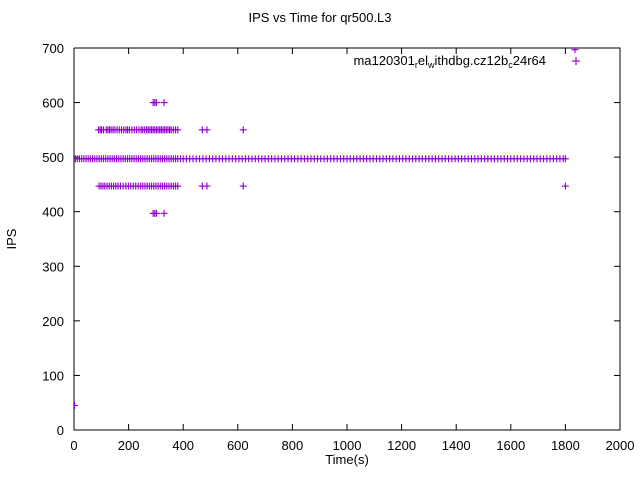 This screenshot has height=480, width=640. Describe the element at coordinates (53, 375) in the screenshot. I see `y-tick-label-1: 100` at that location.